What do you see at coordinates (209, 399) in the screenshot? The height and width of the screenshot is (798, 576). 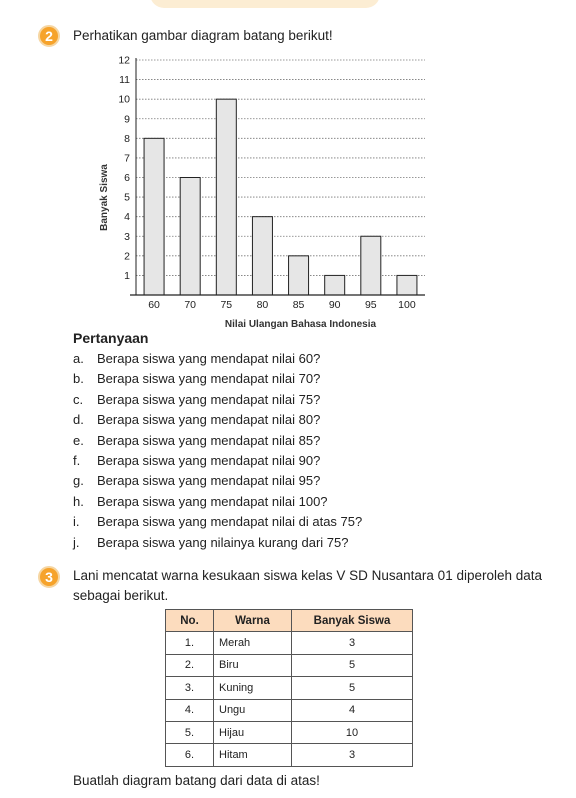 I see `question-text: Berapa siswa yang mendapat nilai 75?` at bounding box center [209, 399].